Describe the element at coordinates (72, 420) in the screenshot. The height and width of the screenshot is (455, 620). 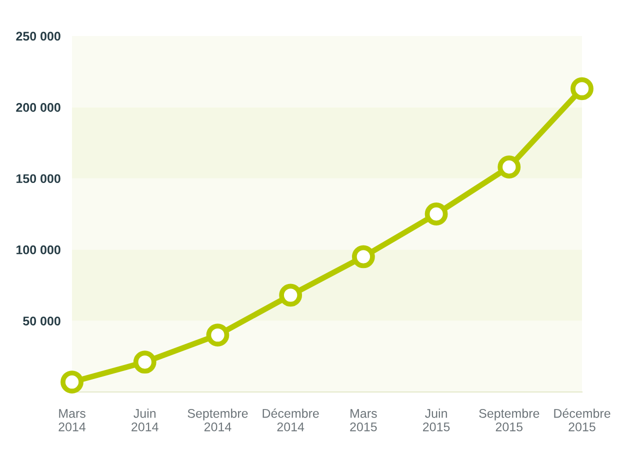
I see `x-tick-label: Mars 2014` at that location.